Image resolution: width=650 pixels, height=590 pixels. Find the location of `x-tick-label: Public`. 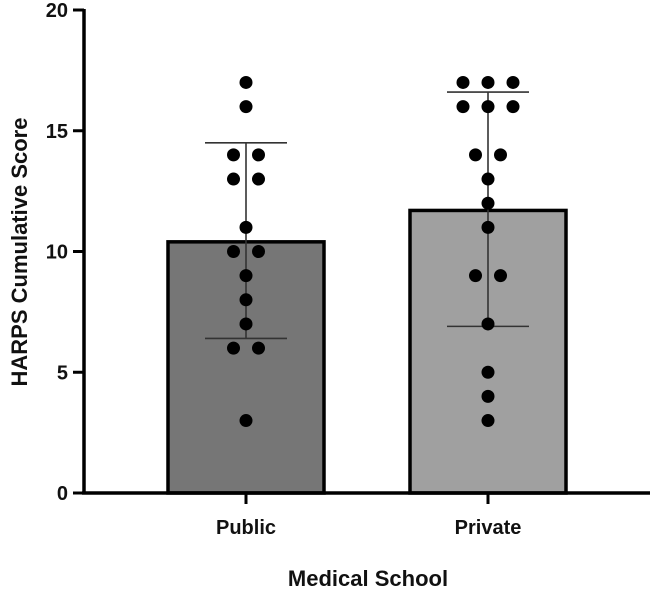

x-tick-label: Public is located at coordinates (246, 528).